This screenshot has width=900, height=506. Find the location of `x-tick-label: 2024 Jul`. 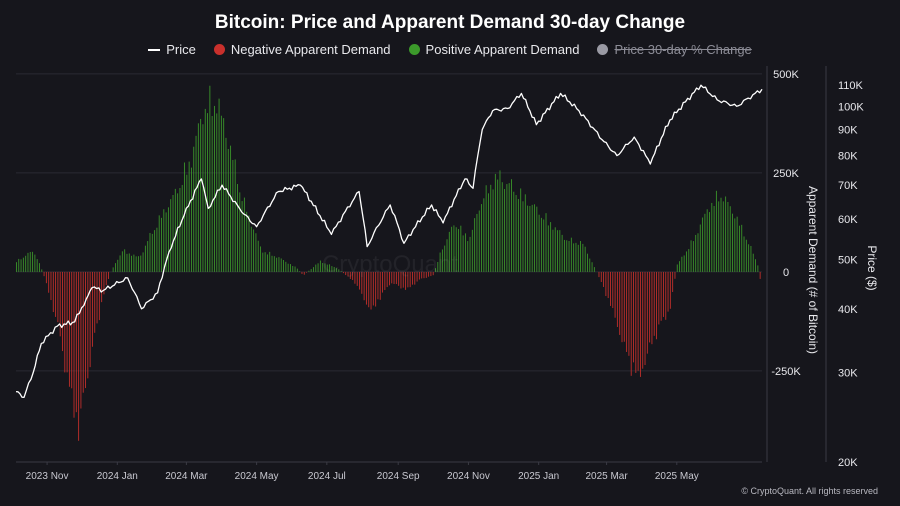

x-tick-label: 2024 Jul is located at coordinates (327, 476).